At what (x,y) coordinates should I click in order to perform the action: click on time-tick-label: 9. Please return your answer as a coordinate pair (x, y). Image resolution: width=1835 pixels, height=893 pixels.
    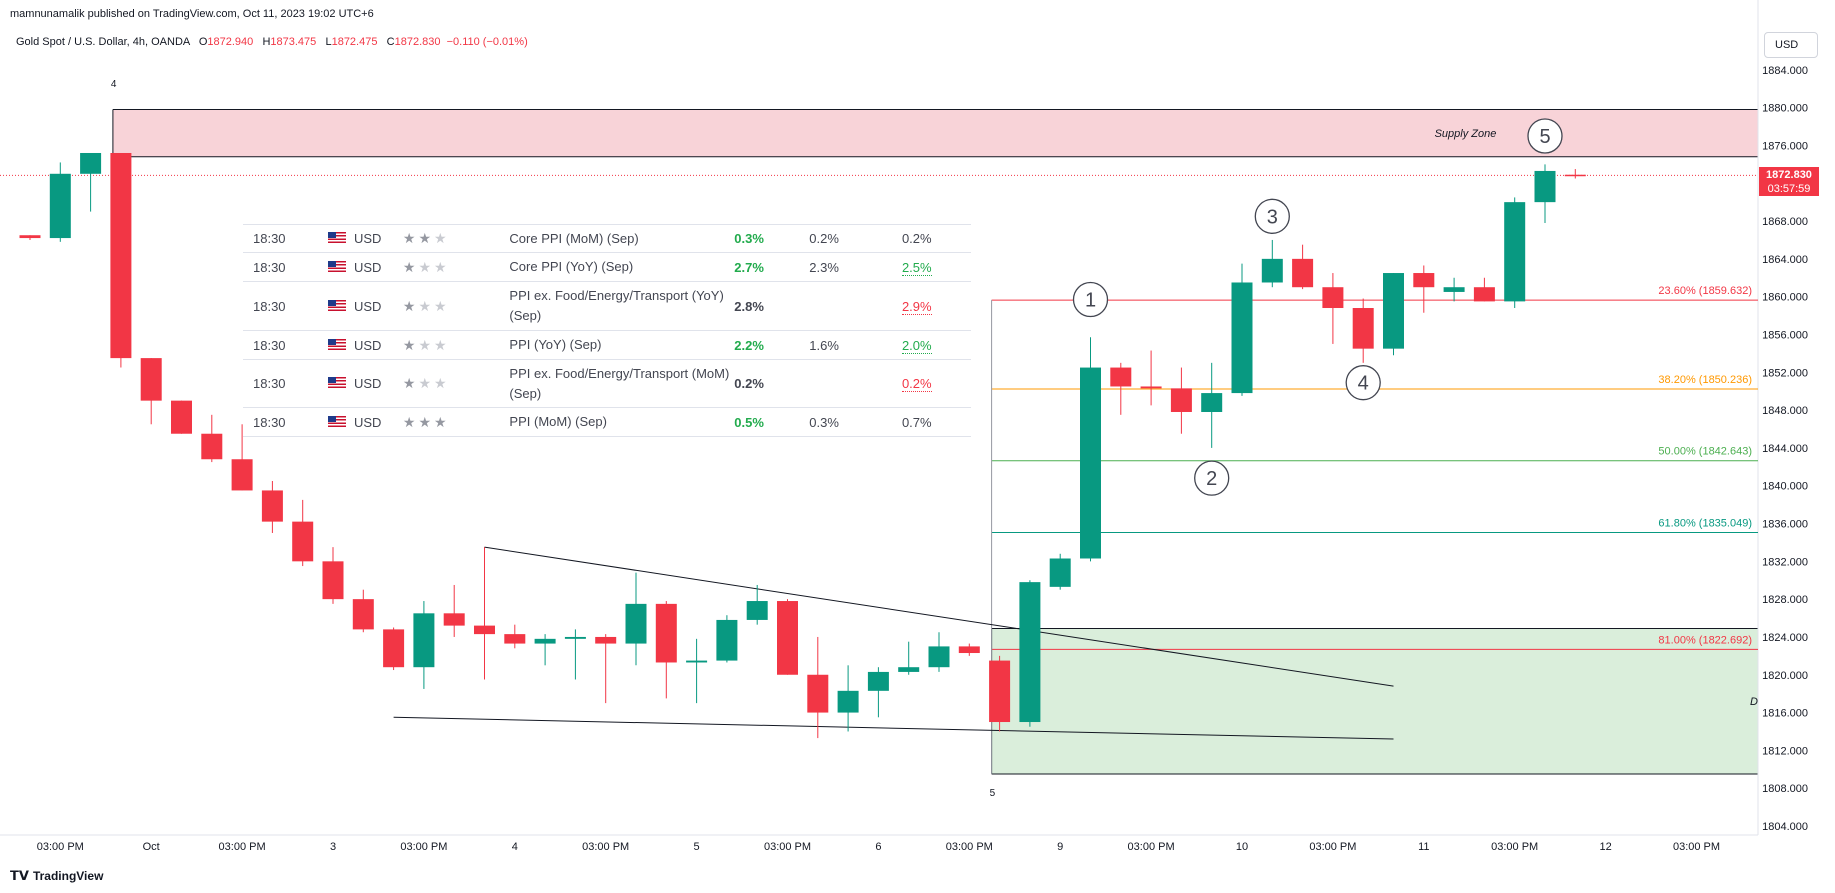
    Looking at the image, I should click on (1060, 847).